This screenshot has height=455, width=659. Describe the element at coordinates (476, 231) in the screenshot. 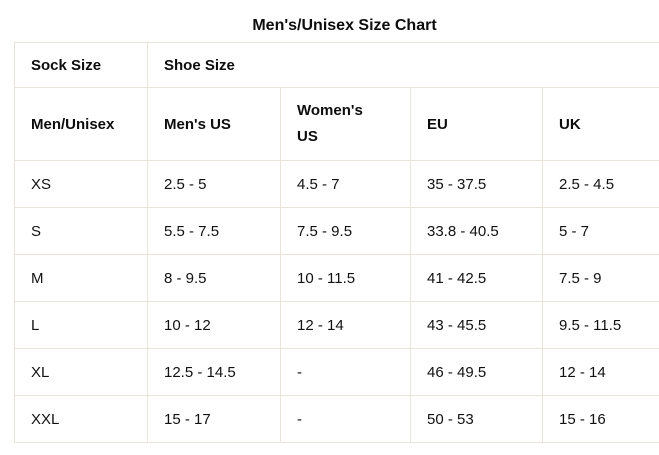

I see `cell-eu: 33.8 - 40.5` at that location.